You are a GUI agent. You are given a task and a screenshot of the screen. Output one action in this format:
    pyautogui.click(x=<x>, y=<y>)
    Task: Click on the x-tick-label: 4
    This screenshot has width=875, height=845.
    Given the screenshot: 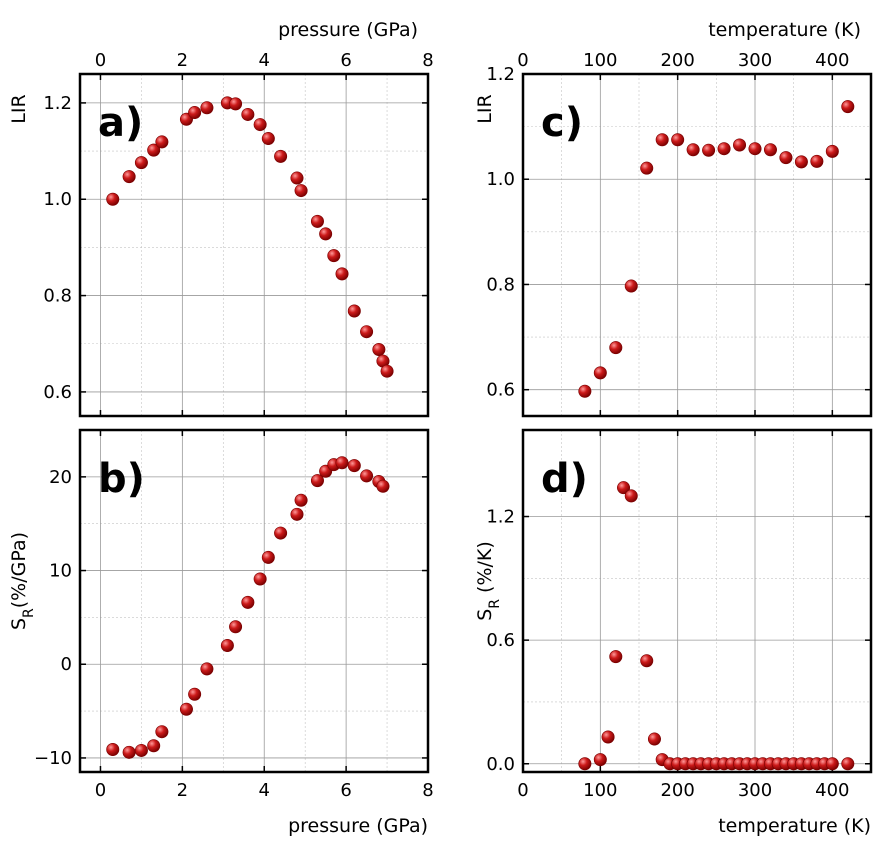 What is the action you would take?
    pyautogui.click(x=264, y=790)
    